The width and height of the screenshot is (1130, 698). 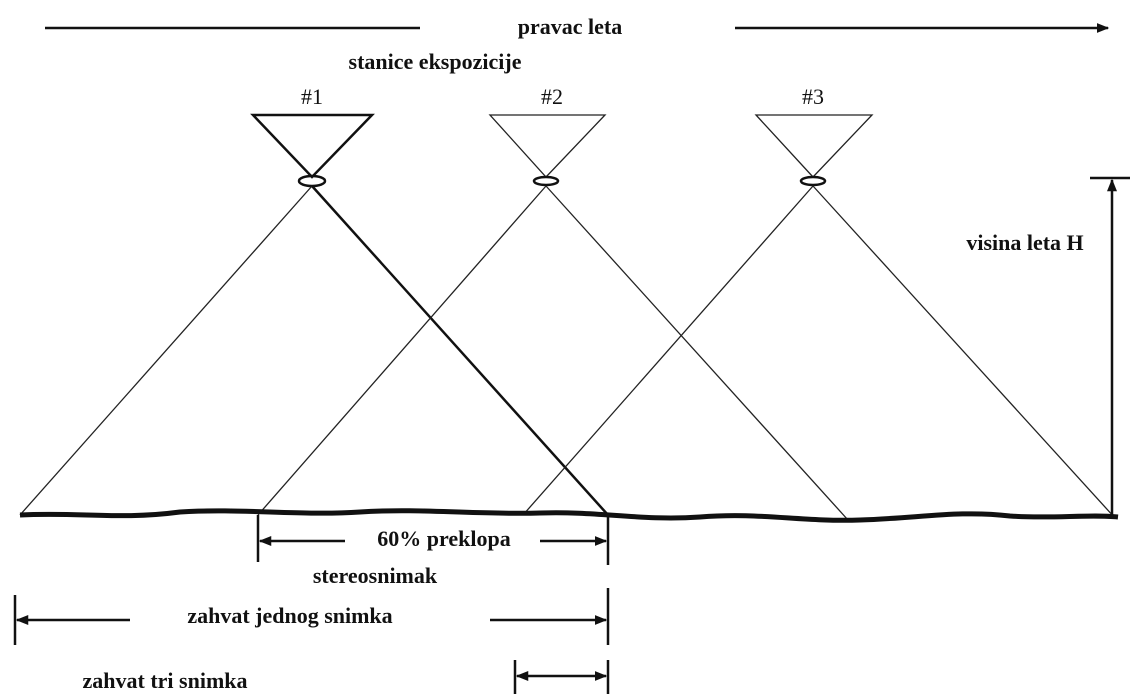 I want to click on stations-label: stanice ekspozicije, so click(x=435, y=61).